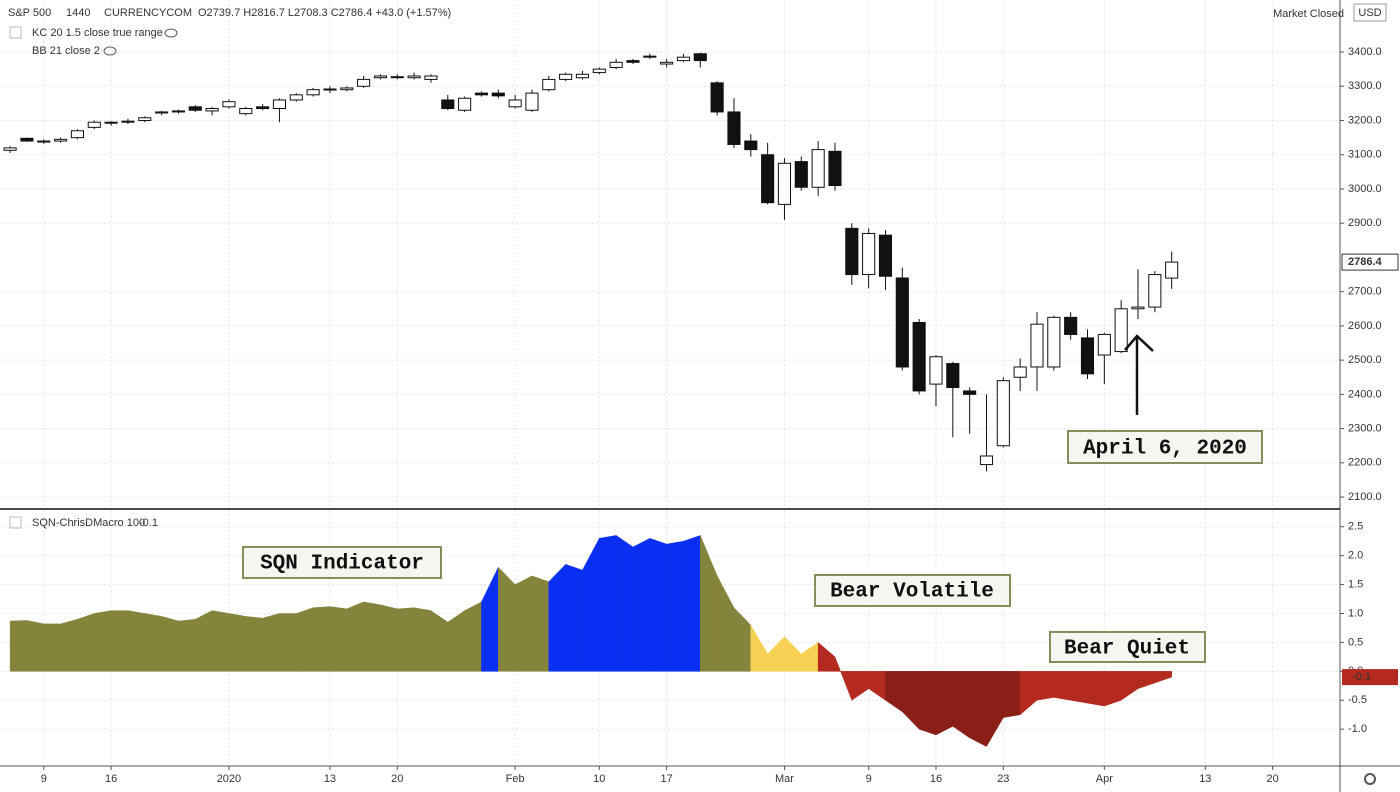 The width and height of the screenshot is (1400, 792). What do you see at coordinates (97, 33) in the screenshot?
I see `indicator-label: KC 20 1.5 close true range` at bounding box center [97, 33].